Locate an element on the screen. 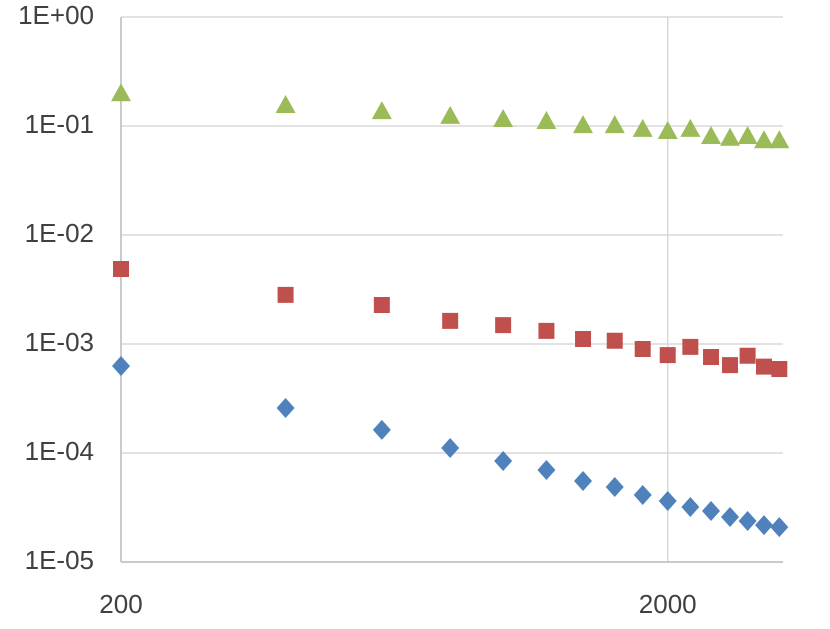 Image resolution: width=830 pixels, height=629 pixels. y-tick-label: 1E-01 is located at coordinates (59, 124).